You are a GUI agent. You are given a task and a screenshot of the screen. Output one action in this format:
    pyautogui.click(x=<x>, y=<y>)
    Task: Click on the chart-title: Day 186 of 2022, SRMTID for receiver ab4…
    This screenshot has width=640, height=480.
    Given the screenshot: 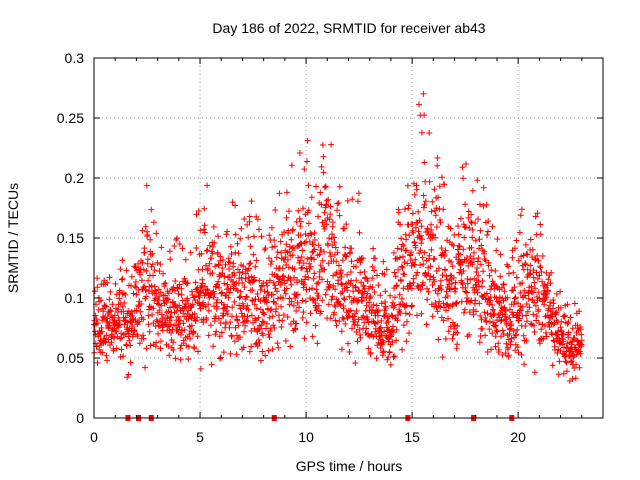 What is the action you would take?
    pyautogui.click(x=348, y=28)
    